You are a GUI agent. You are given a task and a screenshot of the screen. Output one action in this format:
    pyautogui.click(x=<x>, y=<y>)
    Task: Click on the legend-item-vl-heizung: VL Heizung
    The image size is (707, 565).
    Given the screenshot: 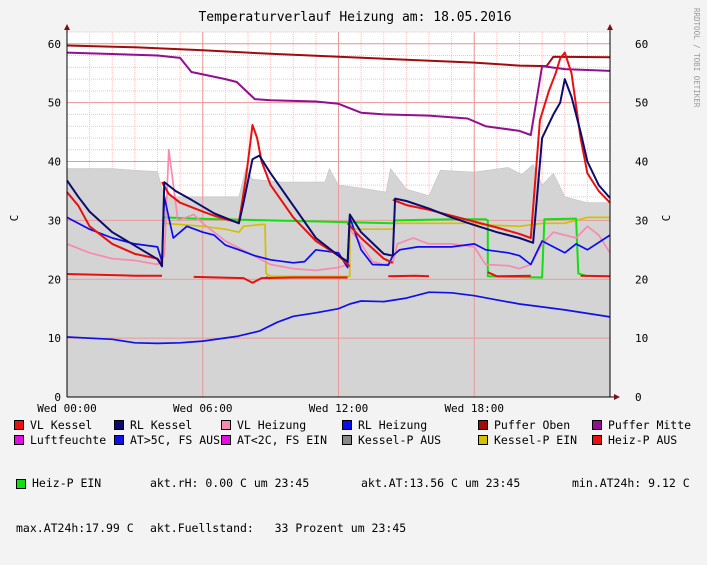 What is the action you would take?
    pyautogui.click(x=281, y=425)
    